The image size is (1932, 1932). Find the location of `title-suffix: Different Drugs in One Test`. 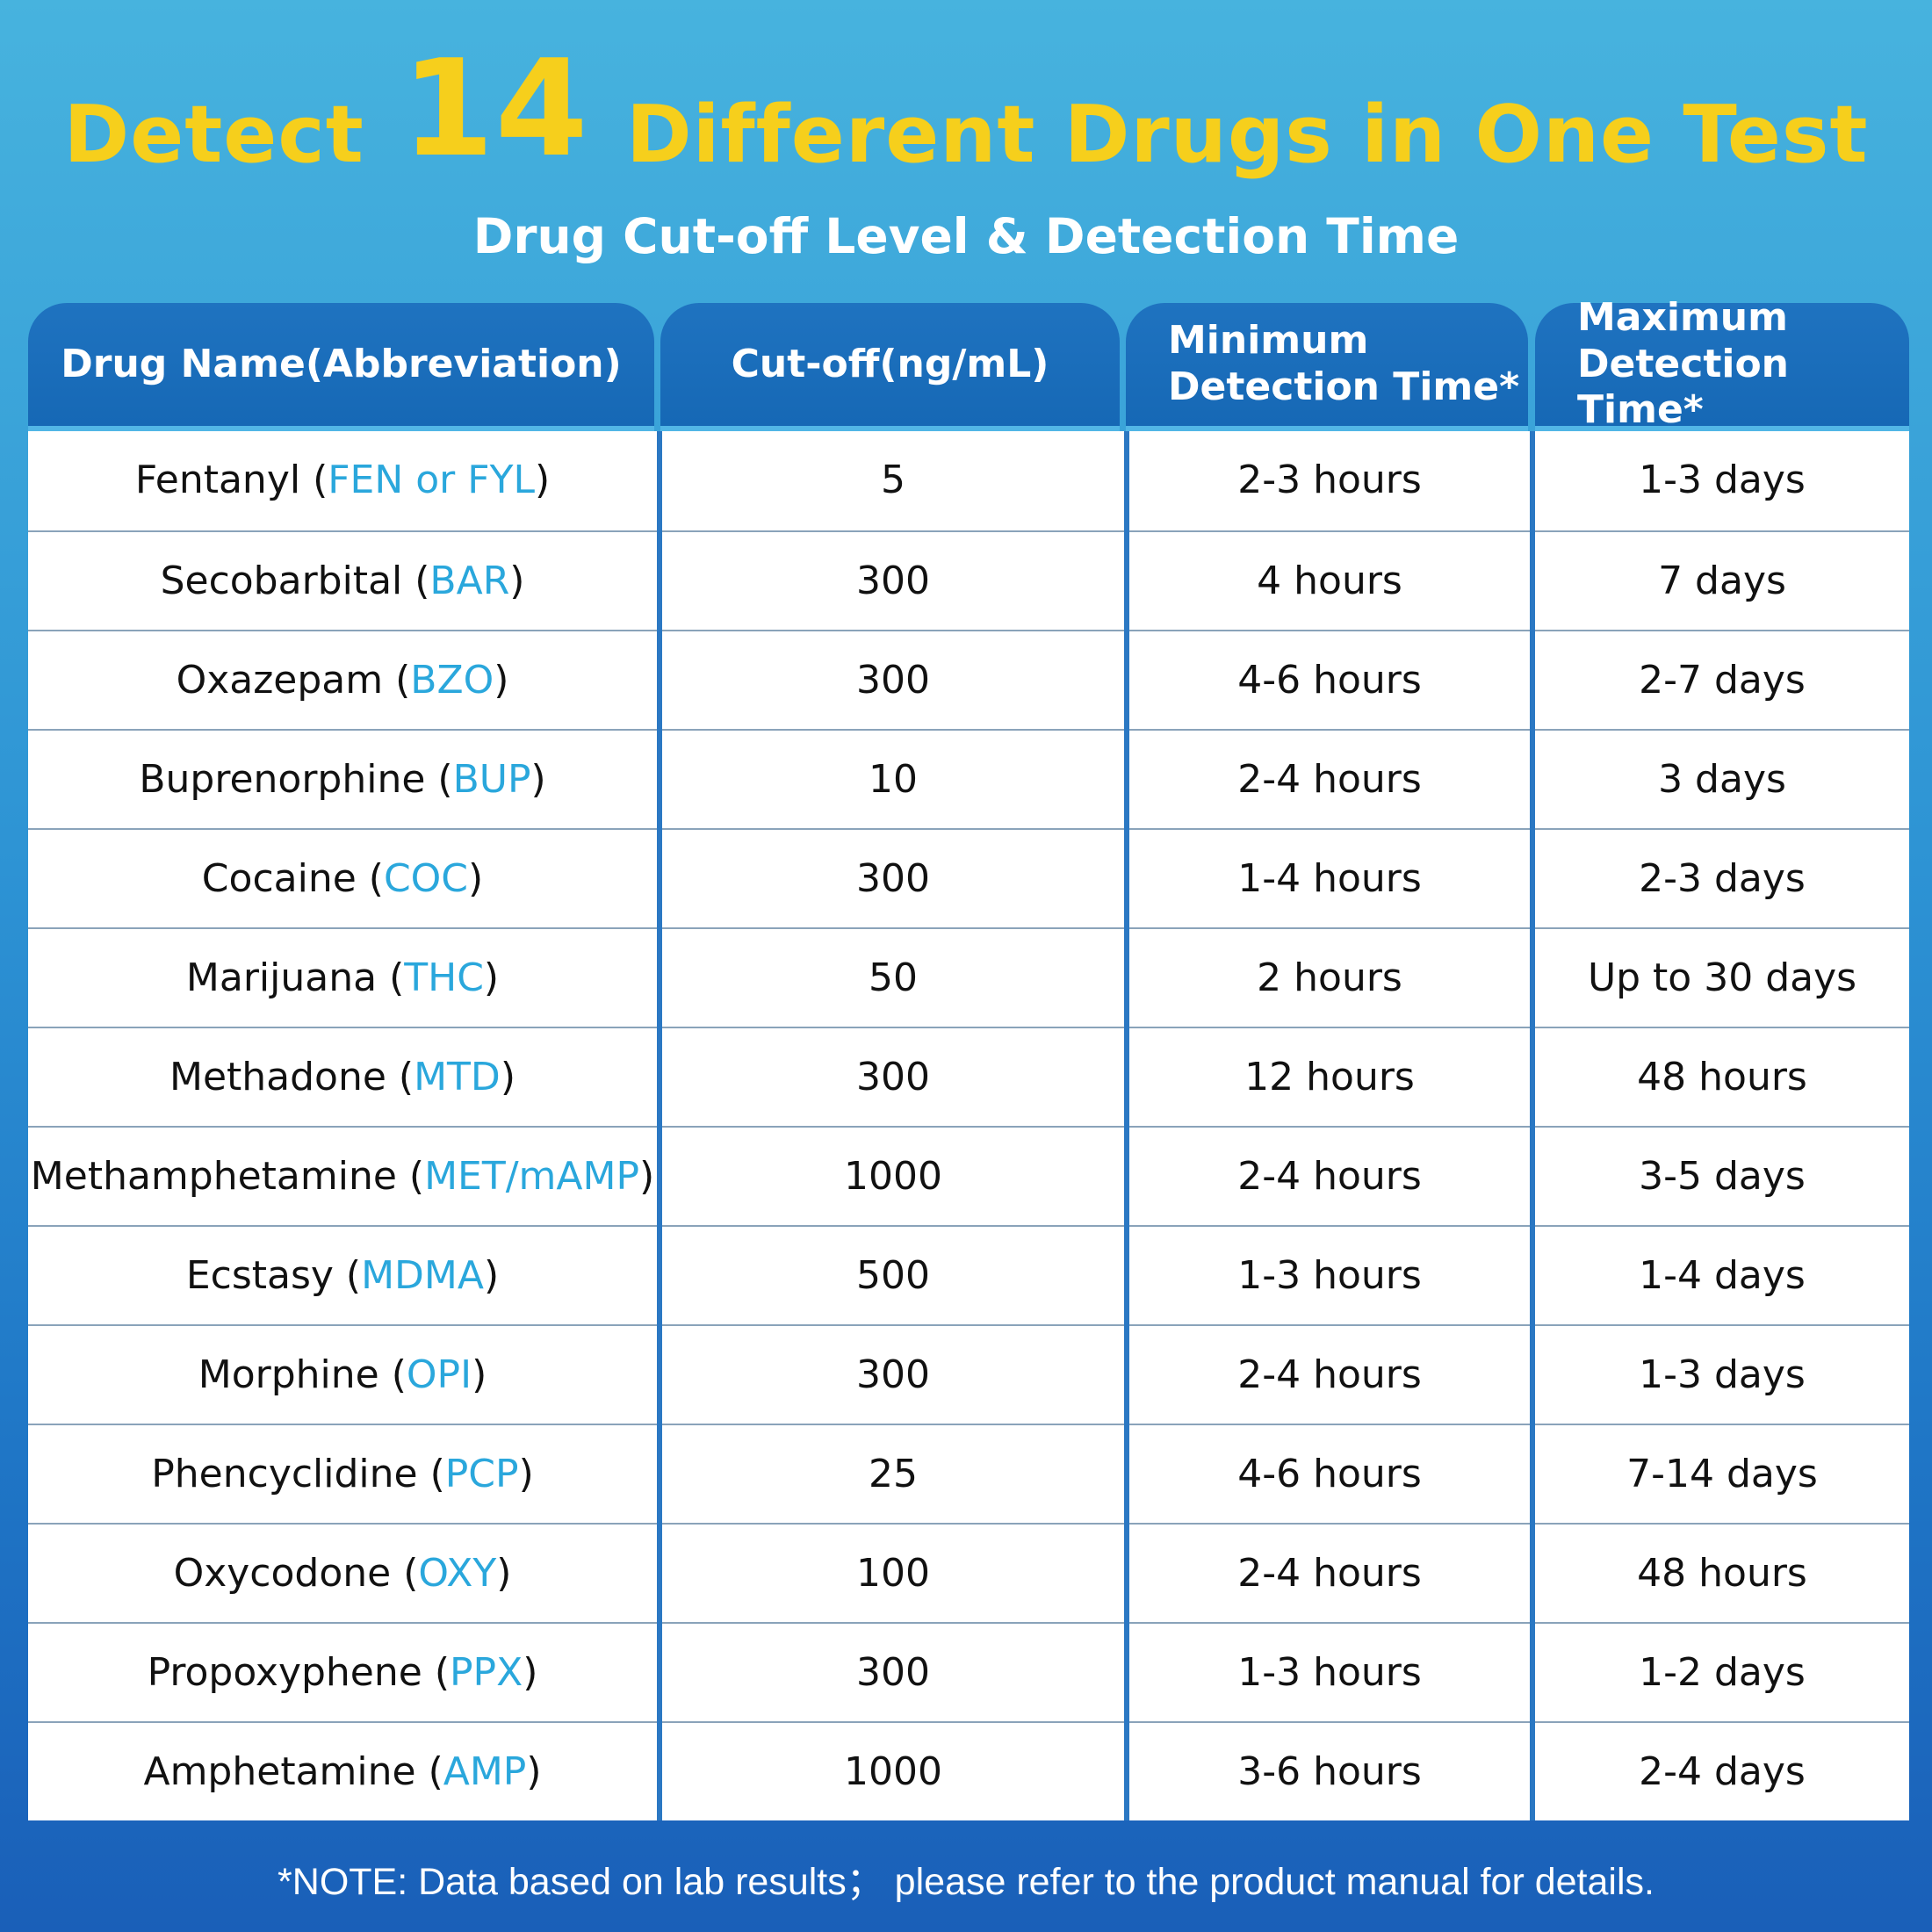

title-suffix: Different Drugs in One Test is located at coordinates (1247, 135).